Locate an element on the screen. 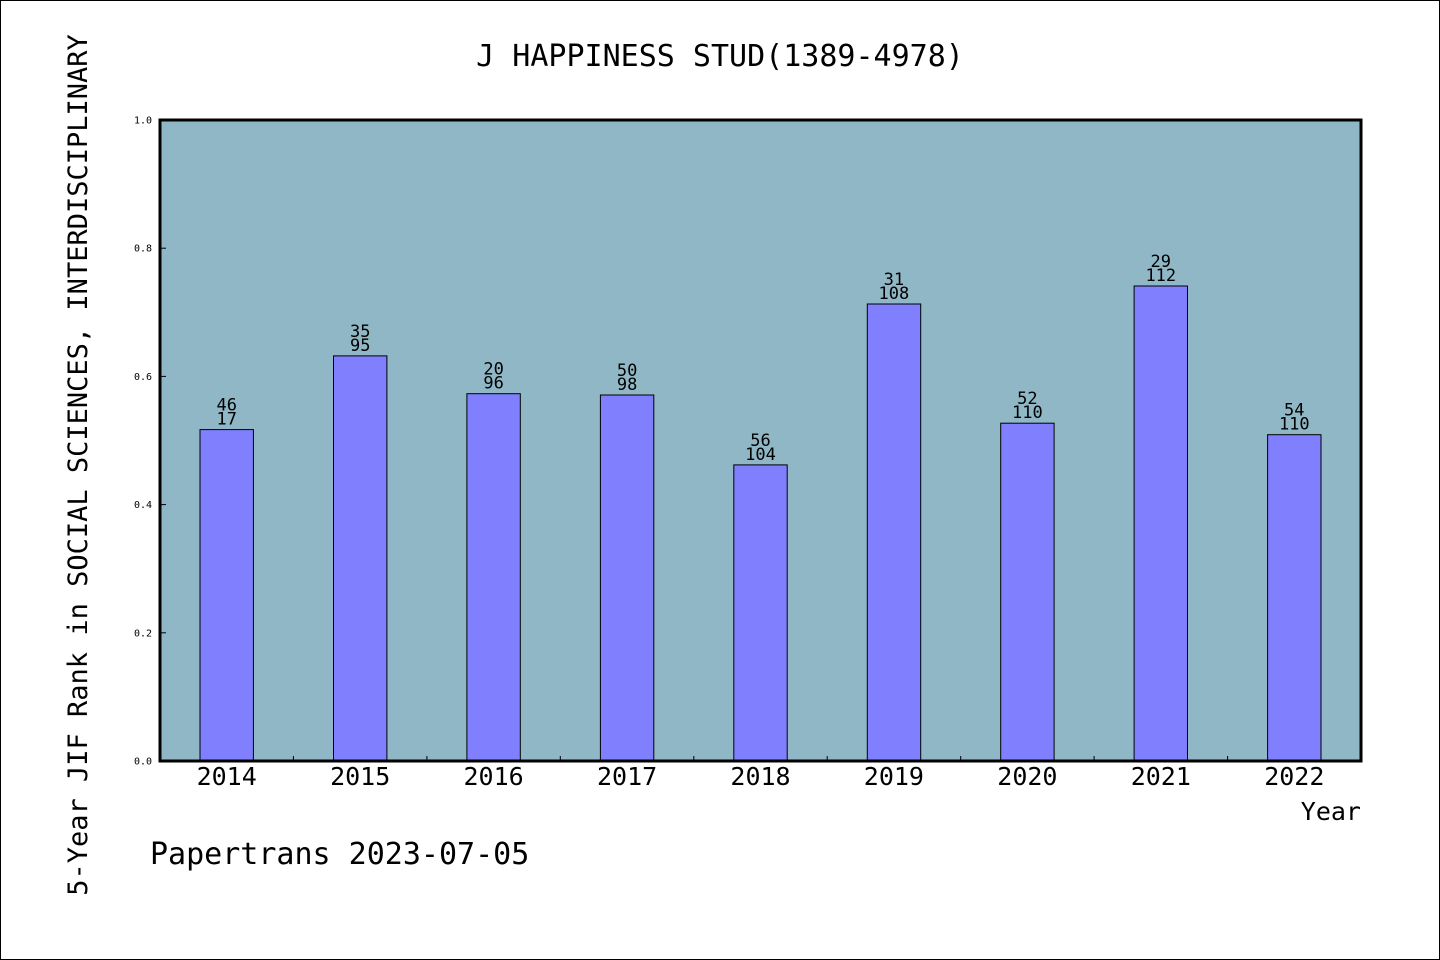  bar-label-top-2022: 54 is located at coordinates (1294, 411).